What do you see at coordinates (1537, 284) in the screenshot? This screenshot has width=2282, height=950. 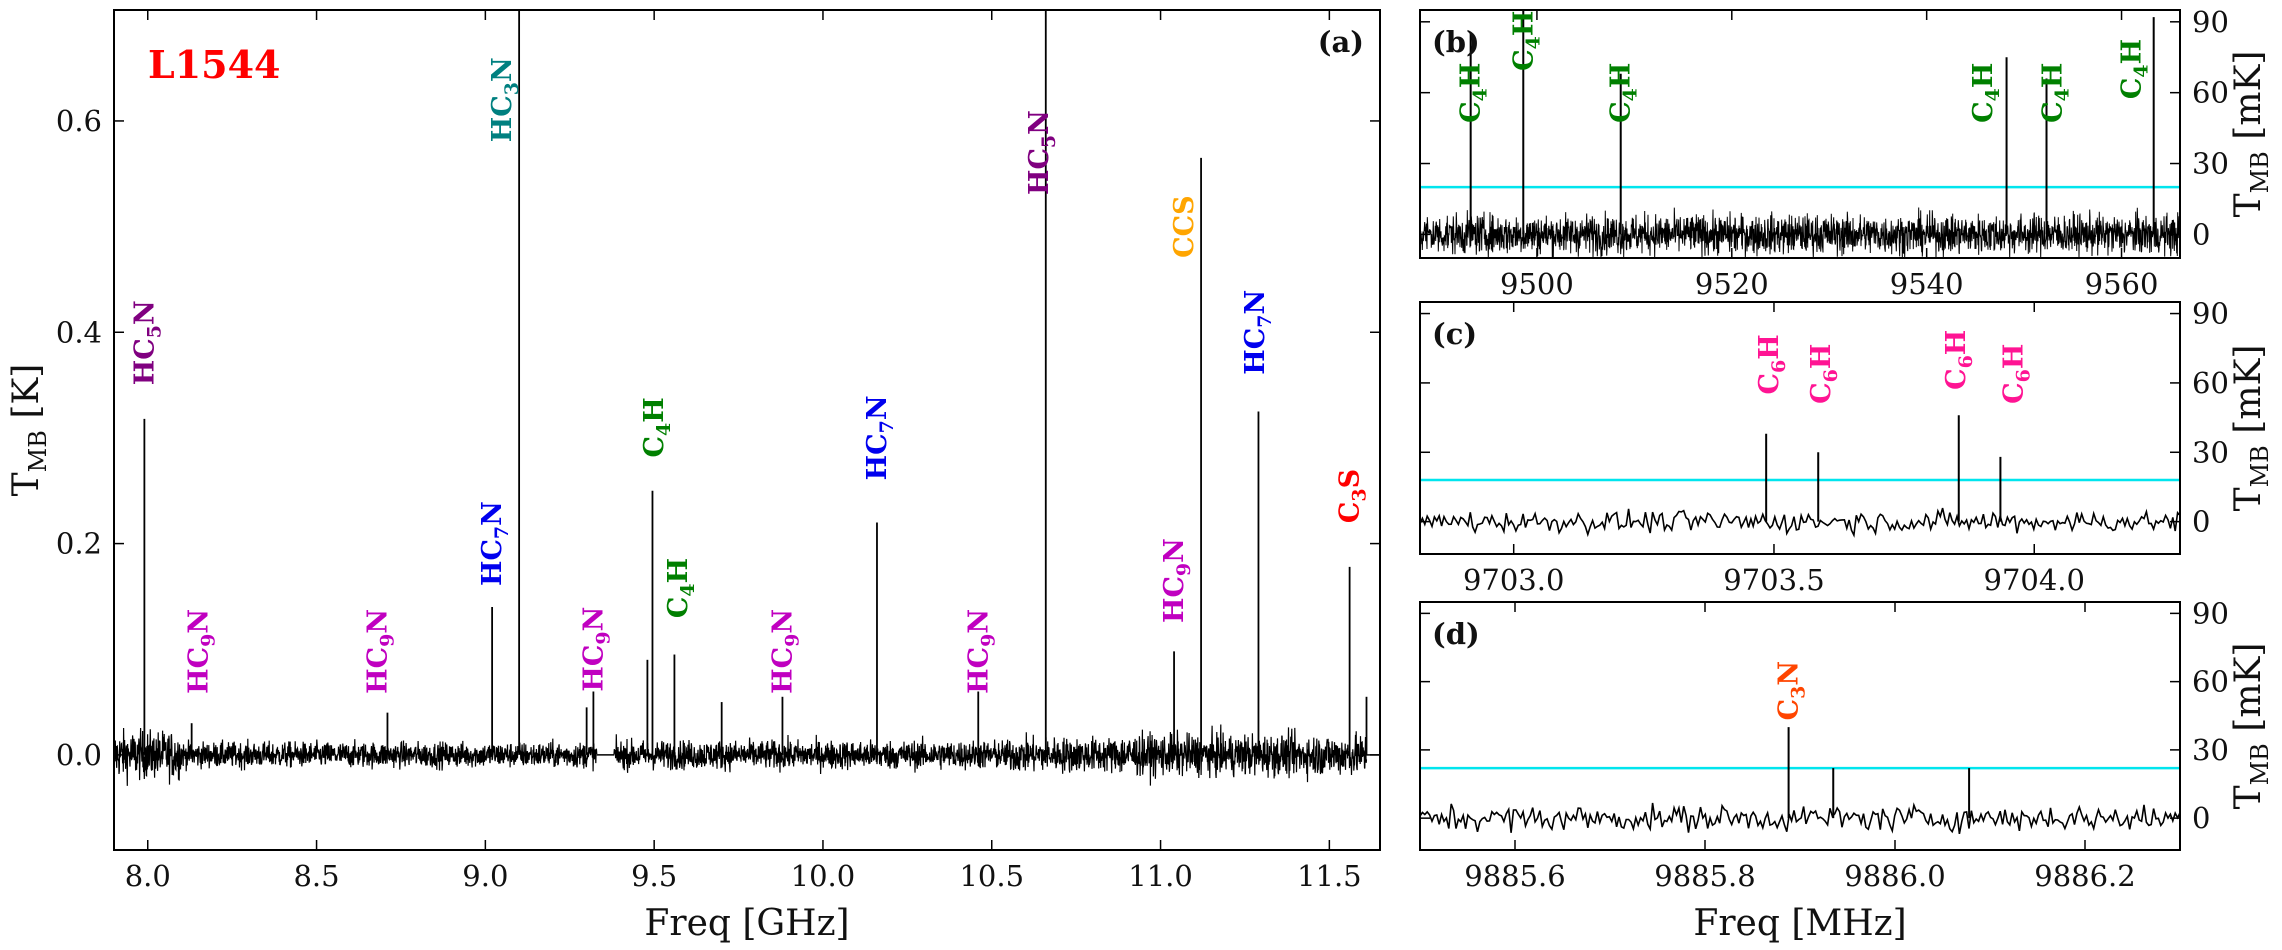 I see `x-tick-label: 9500` at bounding box center [1537, 284].